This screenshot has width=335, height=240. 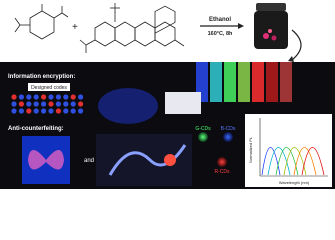 I want to click on spectrum-panel, so click(x=288, y=150).